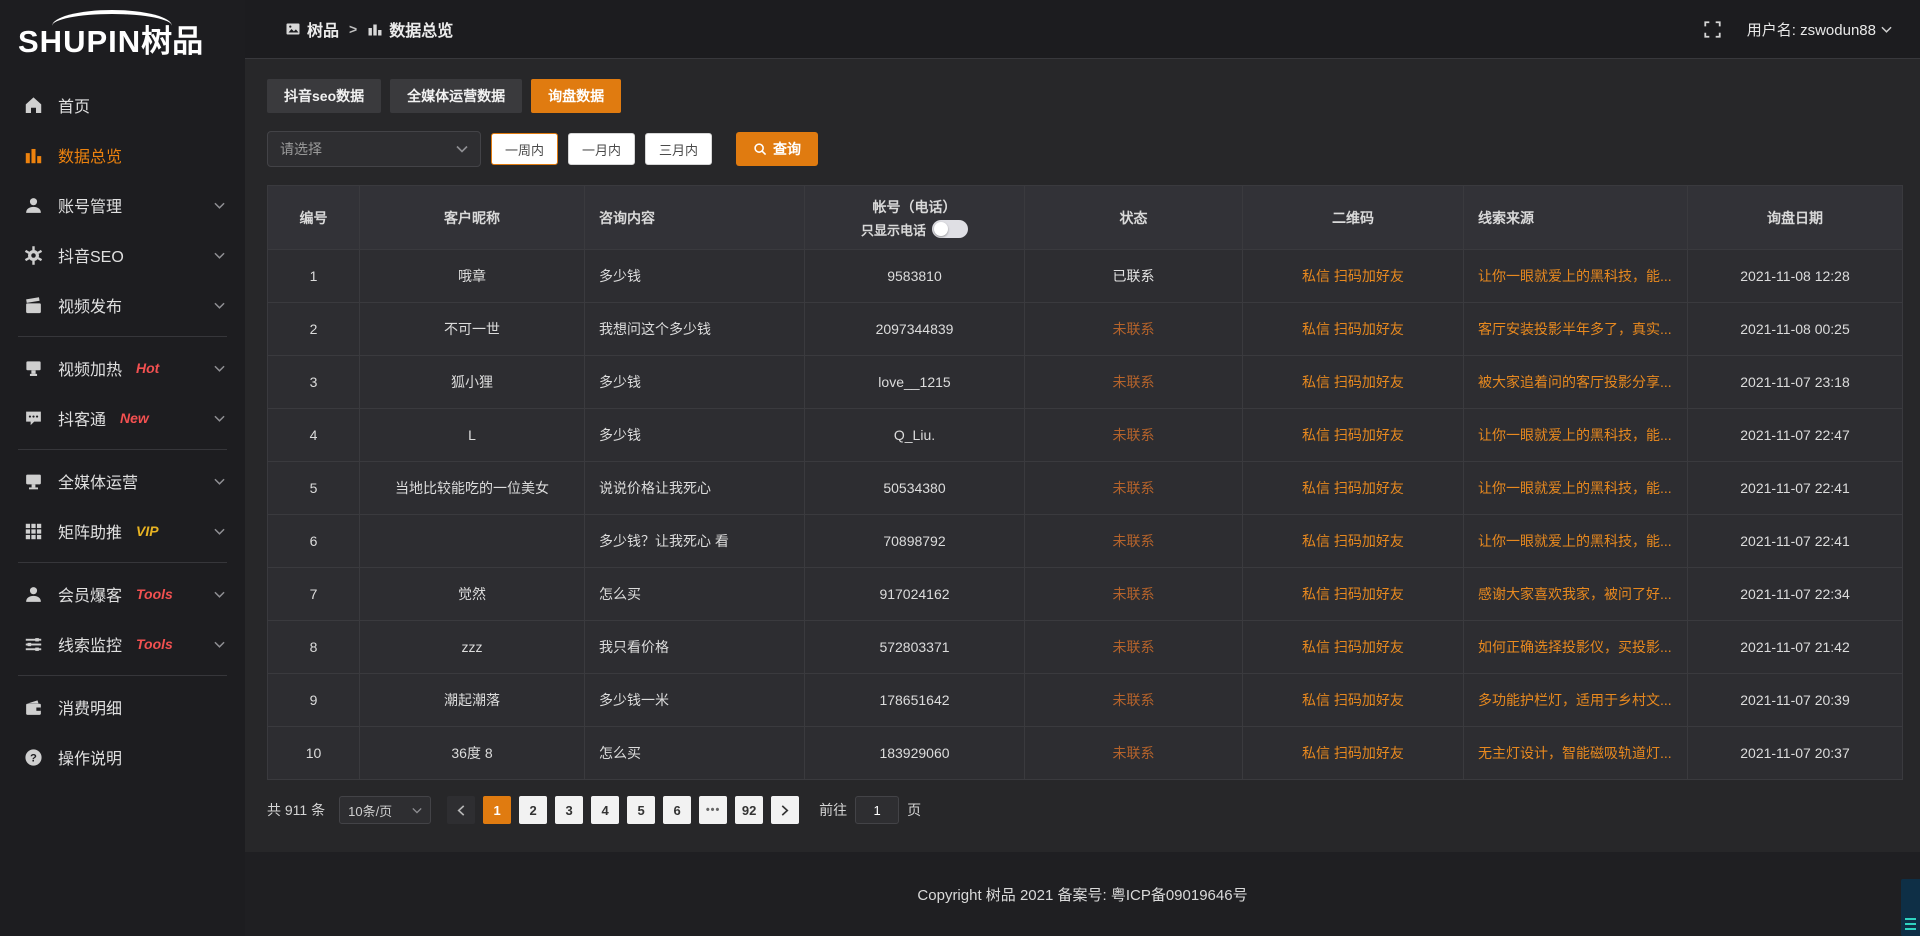  Describe the element at coordinates (313, 647) in the screenshot. I see `cell-no: 8` at that location.